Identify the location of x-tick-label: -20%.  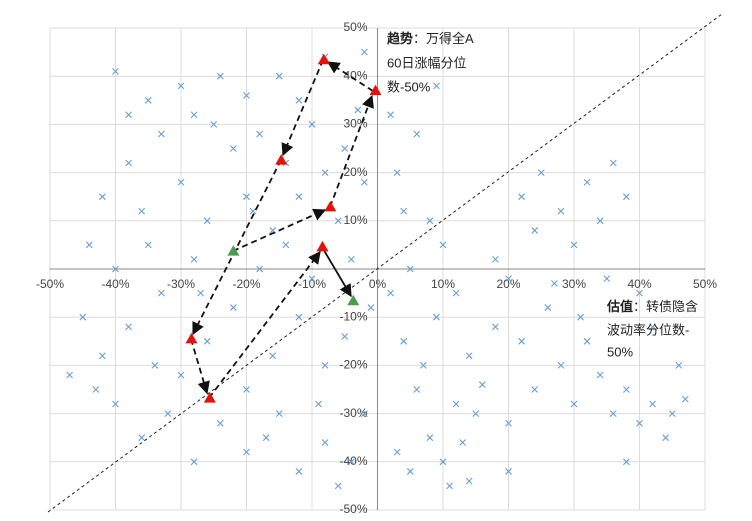
(246, 284).